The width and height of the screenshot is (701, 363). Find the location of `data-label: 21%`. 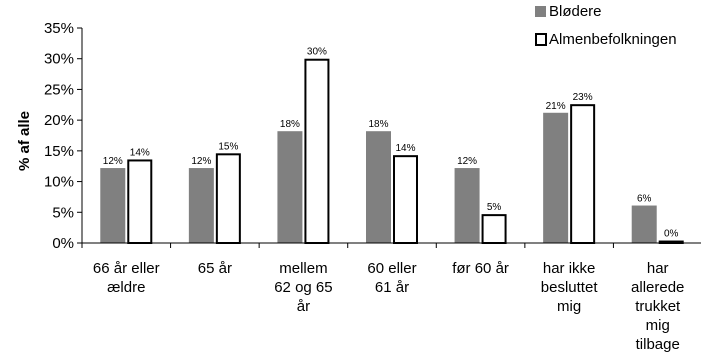

data-label: 21% is located at coordinates (556, 106).